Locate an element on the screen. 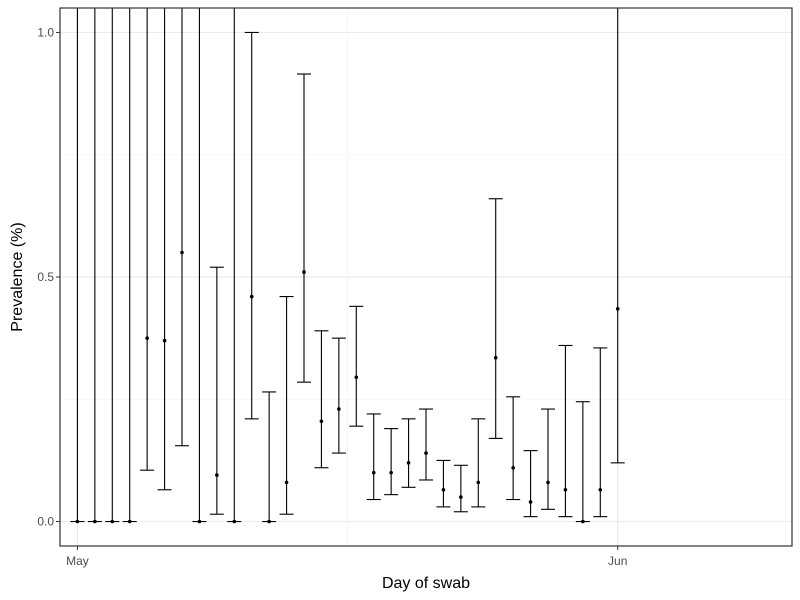 The image size is (800, 600). x-tick-label: May is located at coordinates (77, 561).